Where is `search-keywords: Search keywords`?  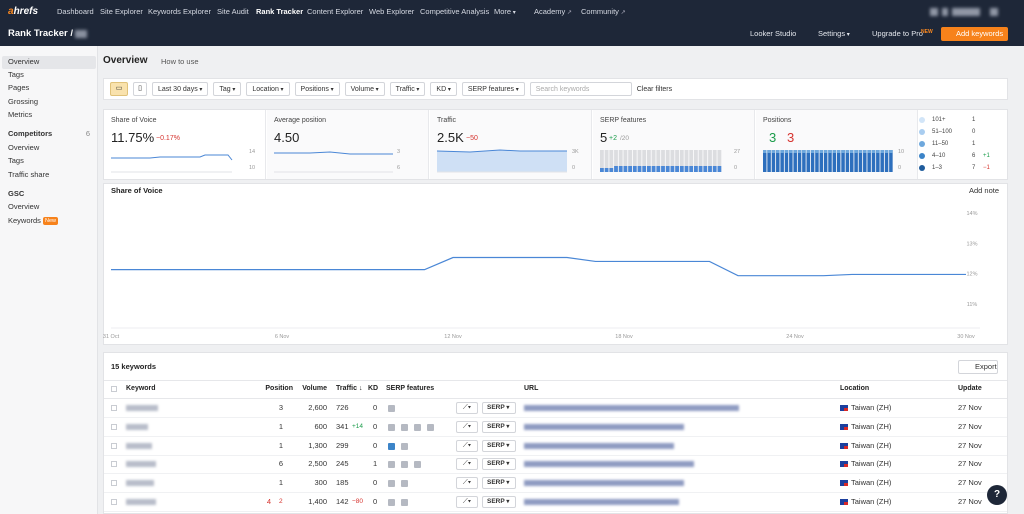
search-keywords: Search keywords is located at coordinates (580, 89).